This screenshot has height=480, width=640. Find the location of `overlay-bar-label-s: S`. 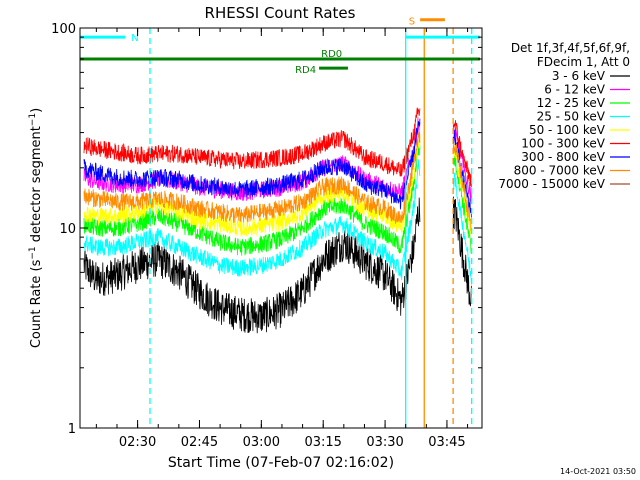

overlay-bar-label-s: S is located at coordinates (412, 22).